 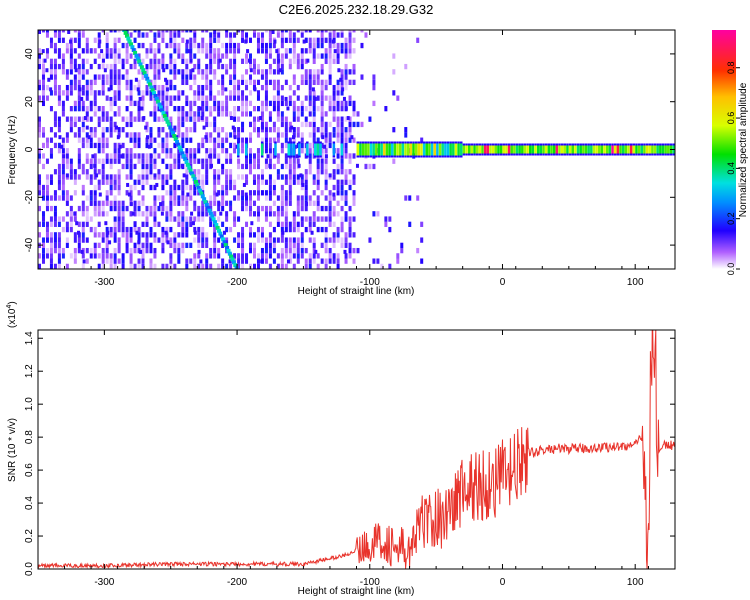 I want to click on snr-x-tick-label: -300, so click(x=104, y=582).